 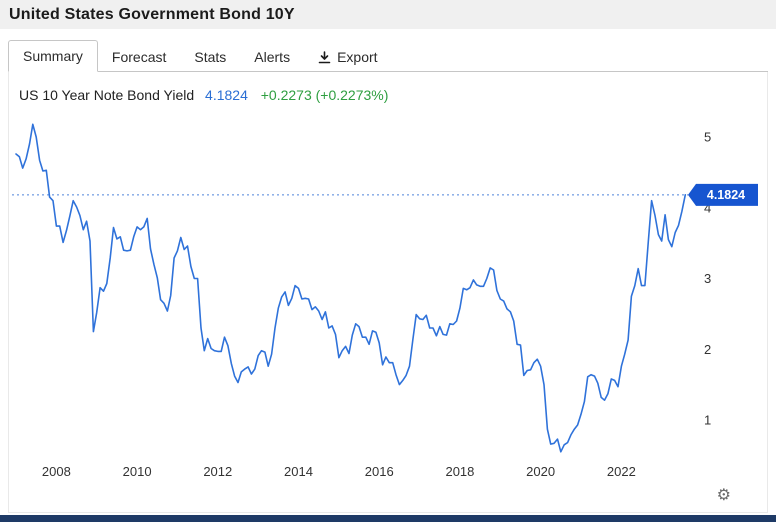 I want to click on tab-stats: Stats, so click(x=210, y=57).